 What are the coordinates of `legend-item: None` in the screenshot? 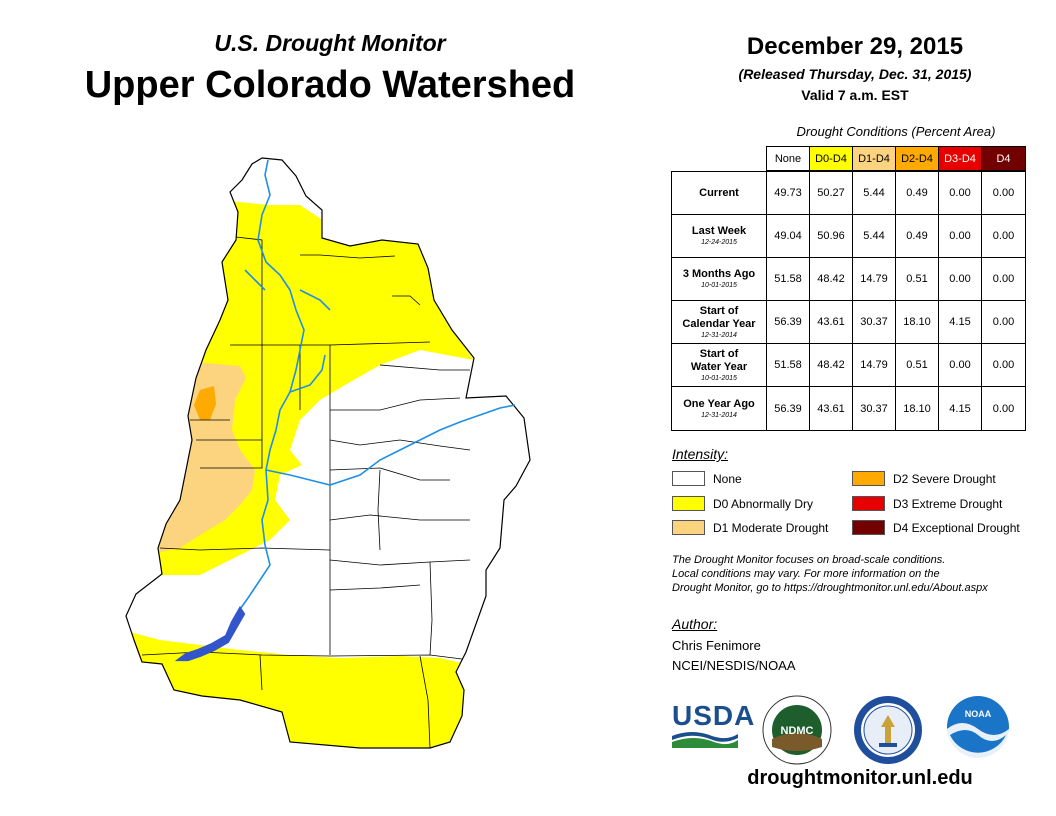 It's located at (707, 478).